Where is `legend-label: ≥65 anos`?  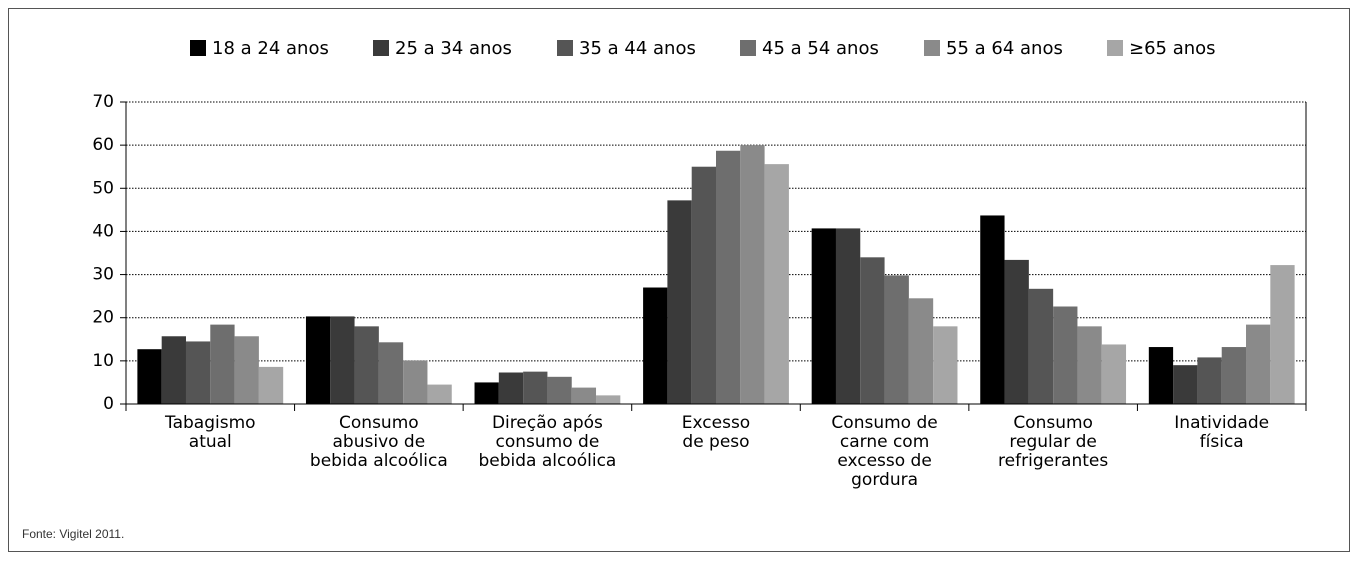
legend-label: ≥65 anos is located at coordinates (1172, 48).